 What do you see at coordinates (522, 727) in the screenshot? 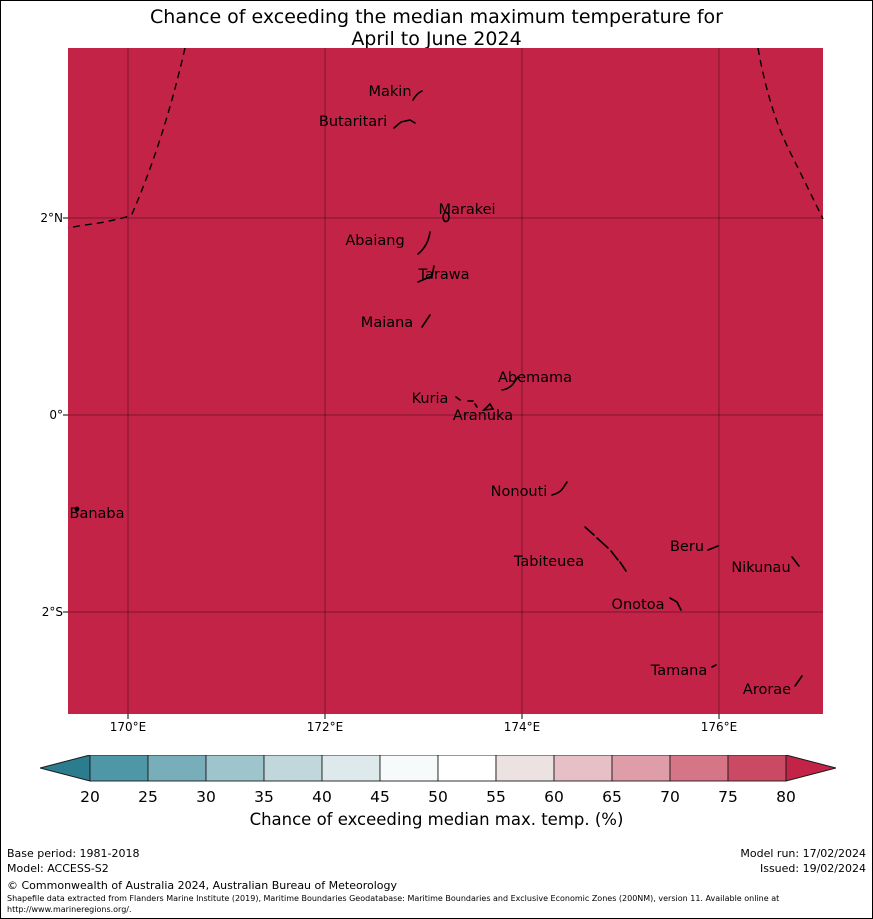
I see `lon-label-174e: 174°E` at bounding box center [522, 727].